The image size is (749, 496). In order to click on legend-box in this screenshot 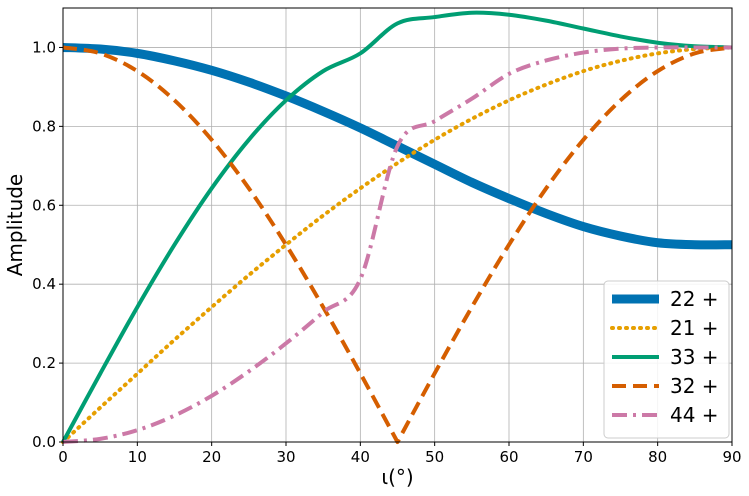, I will do `click(666, 359)`.